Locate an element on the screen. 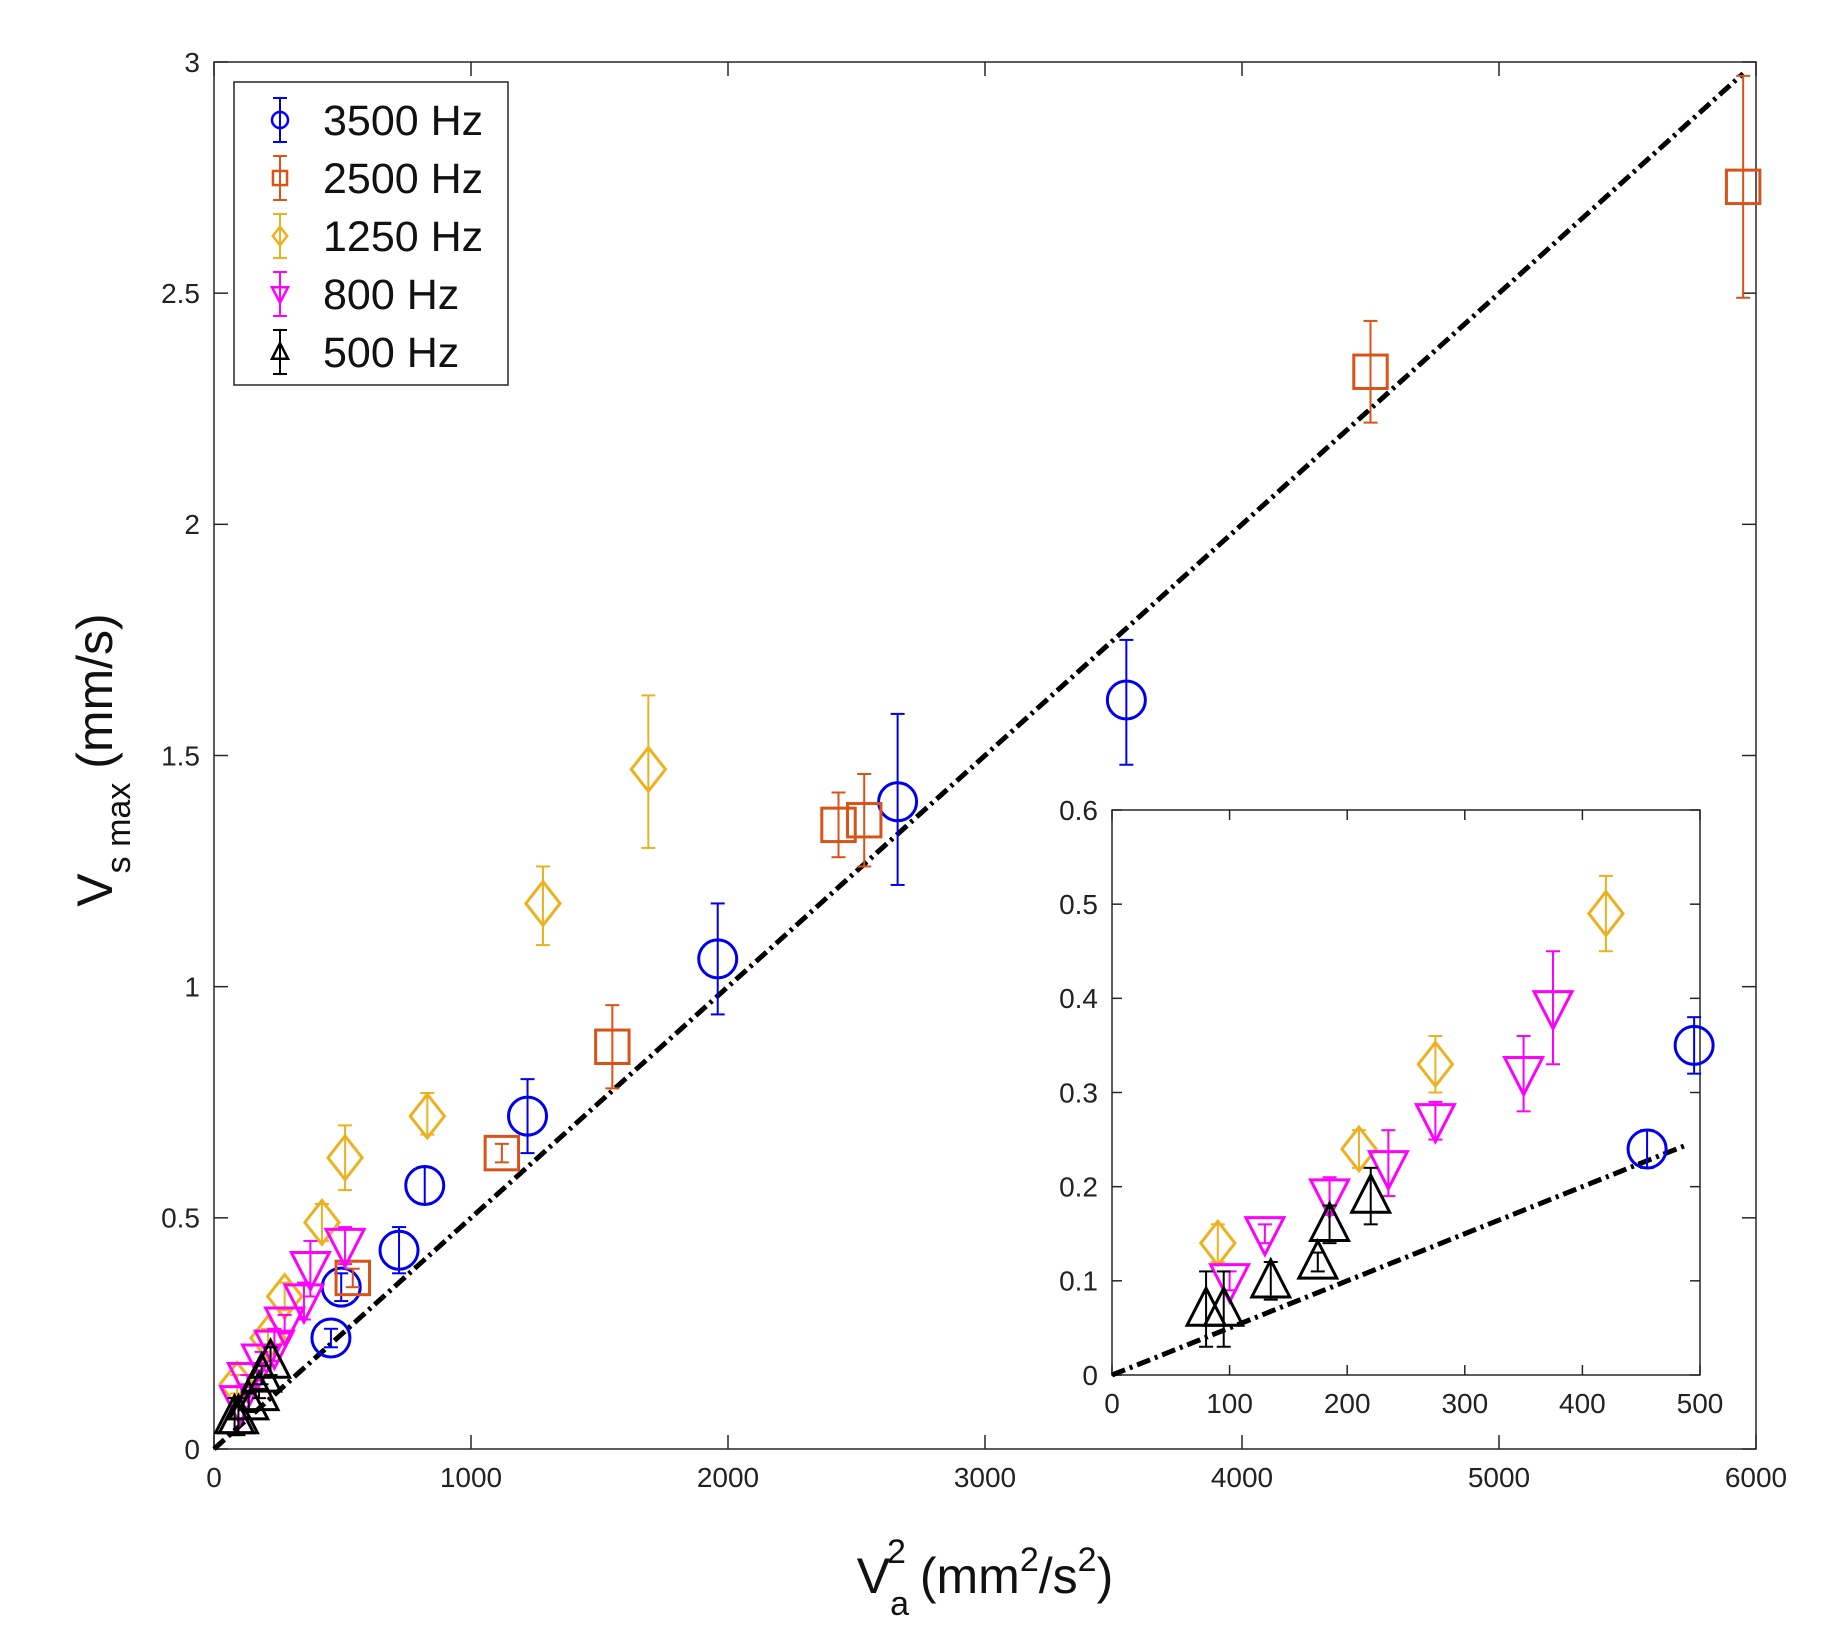 This screenshot has height=1633, width=1833. x-axis-label: Va2 (mm2/s2) is located at coordinates (985, 1578).